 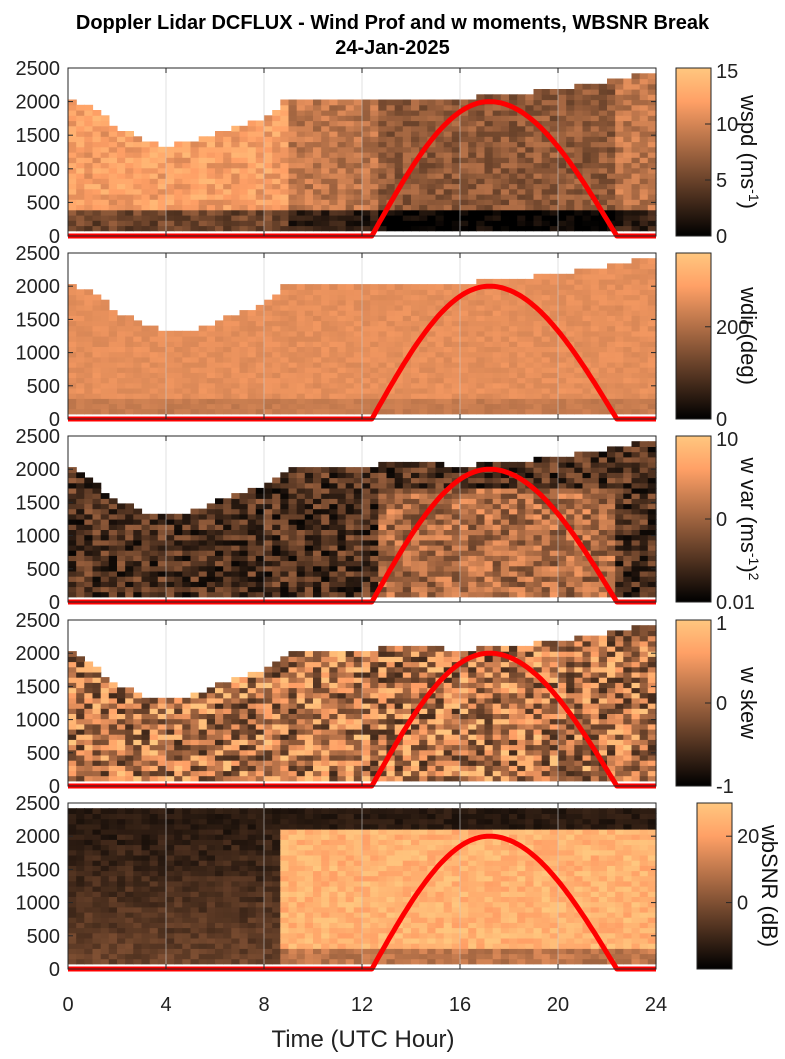 What do you see at coordinates (460, 1005) in the screenshot?
I see `x-tick-label: 16` at bounding box center [460, 1005].